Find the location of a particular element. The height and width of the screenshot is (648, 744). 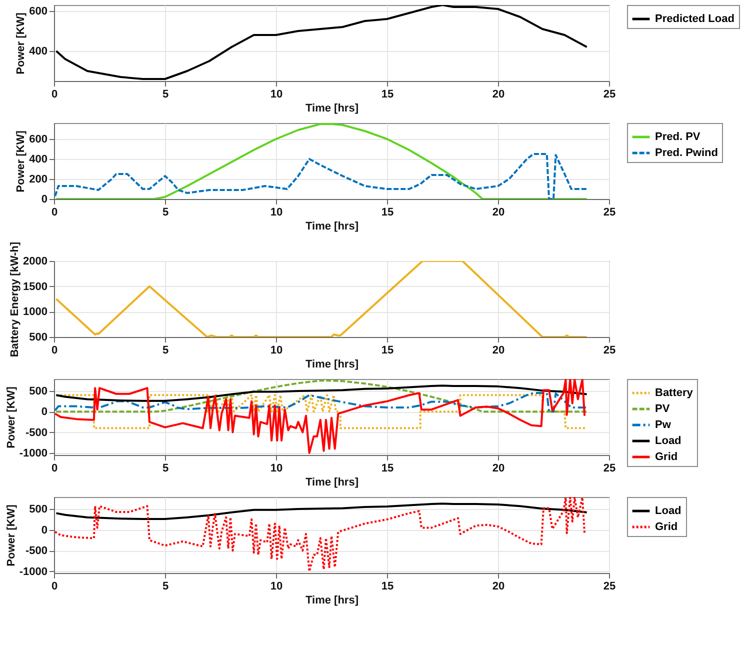

text: Grid is located at coordinates (666, 527).